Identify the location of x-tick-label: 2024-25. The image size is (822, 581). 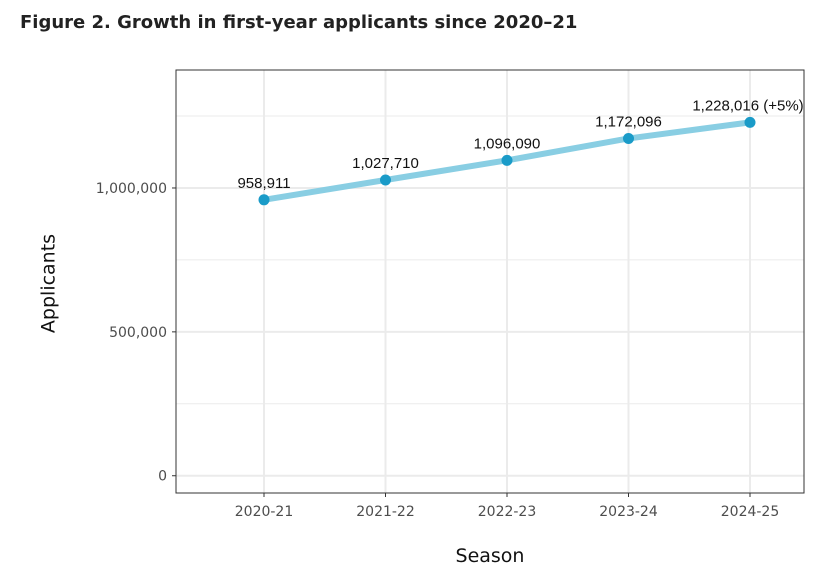
(750, 512).